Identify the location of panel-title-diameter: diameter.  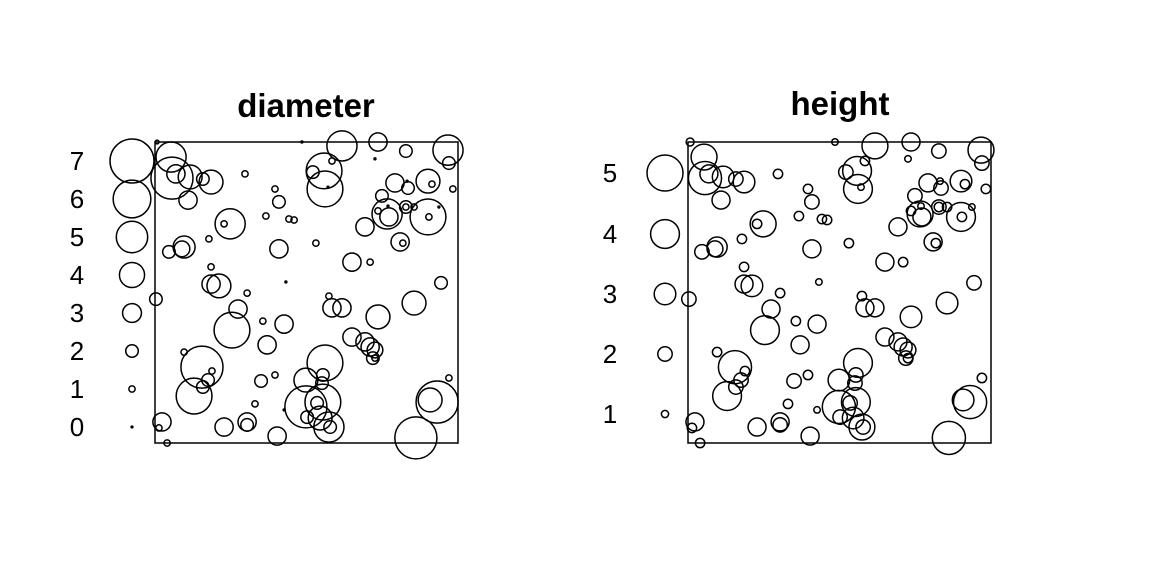
(306, 105).